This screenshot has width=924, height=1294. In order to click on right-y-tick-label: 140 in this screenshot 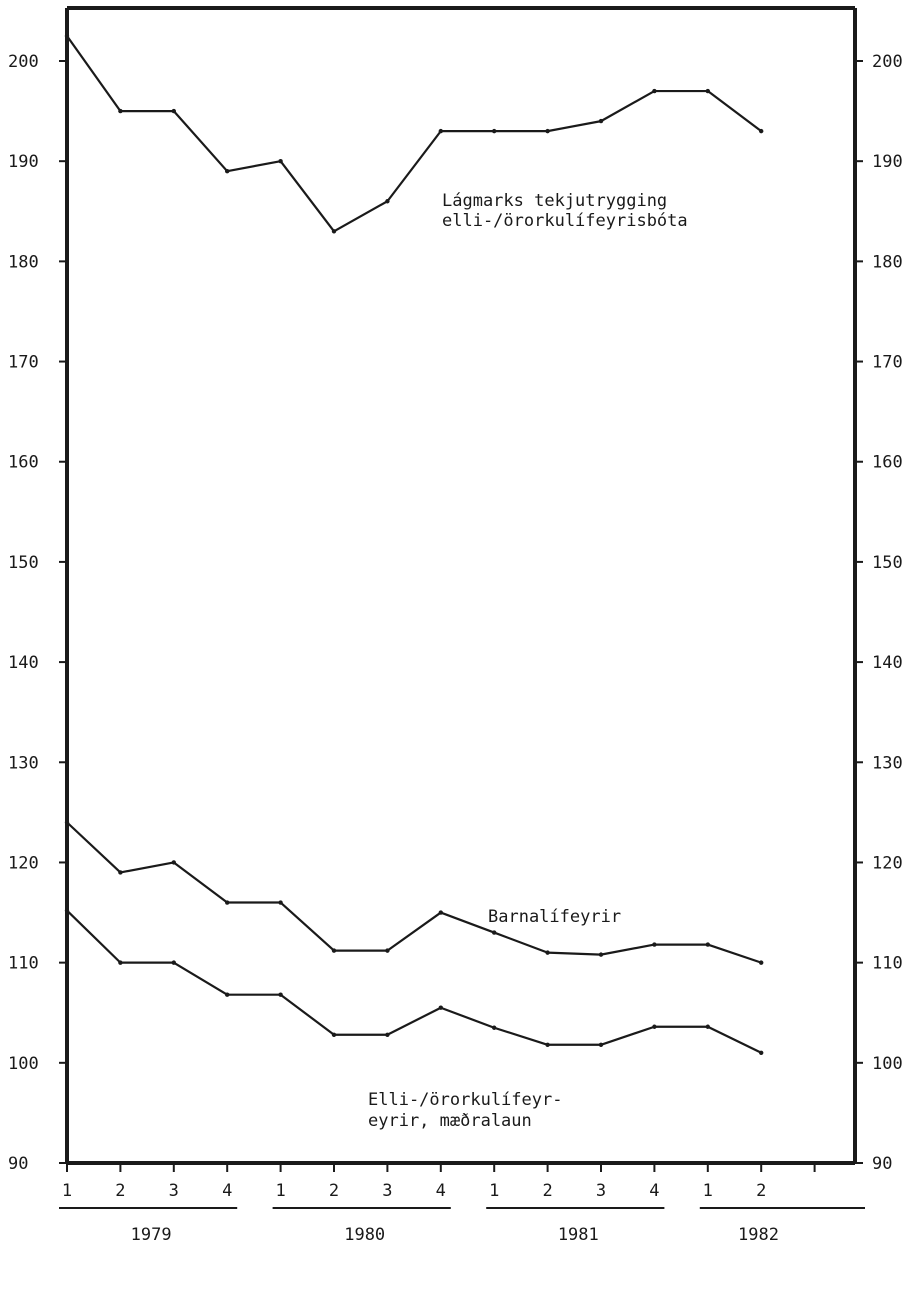, I will do `click(887, 663)`.